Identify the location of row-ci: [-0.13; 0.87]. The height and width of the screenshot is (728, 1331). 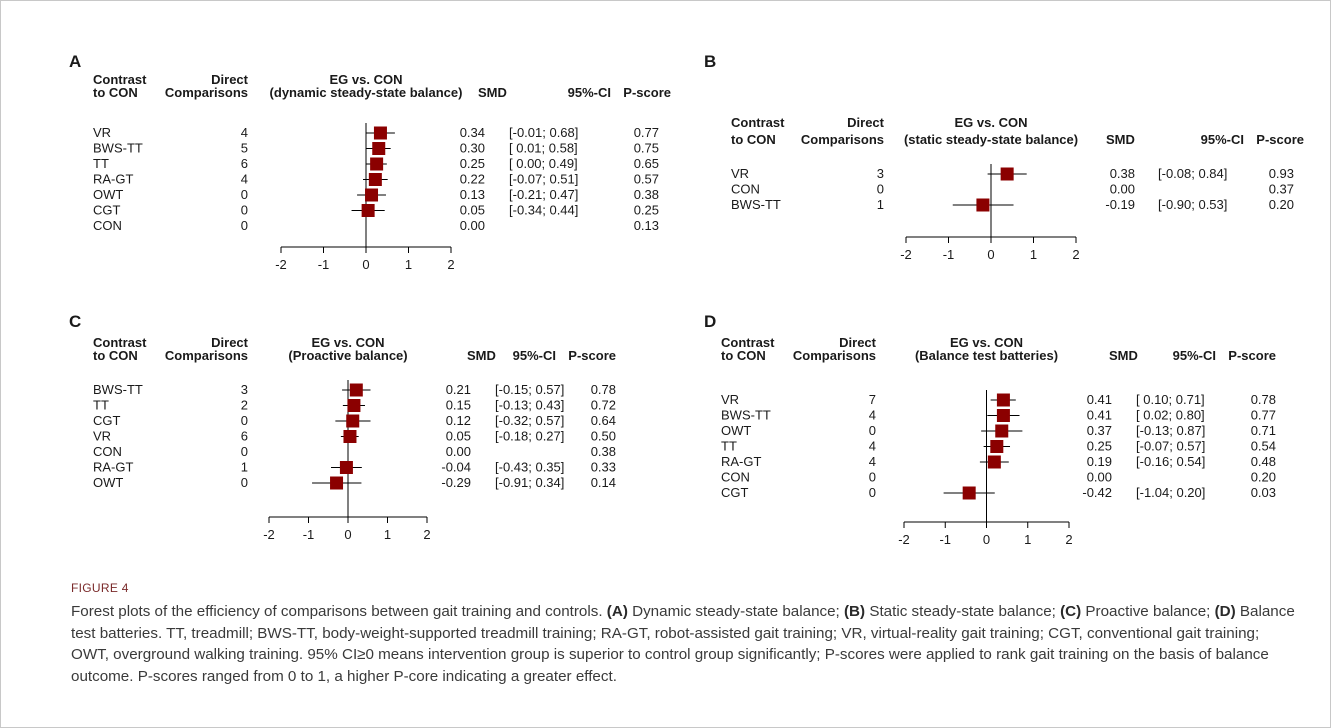
(1170, 430).